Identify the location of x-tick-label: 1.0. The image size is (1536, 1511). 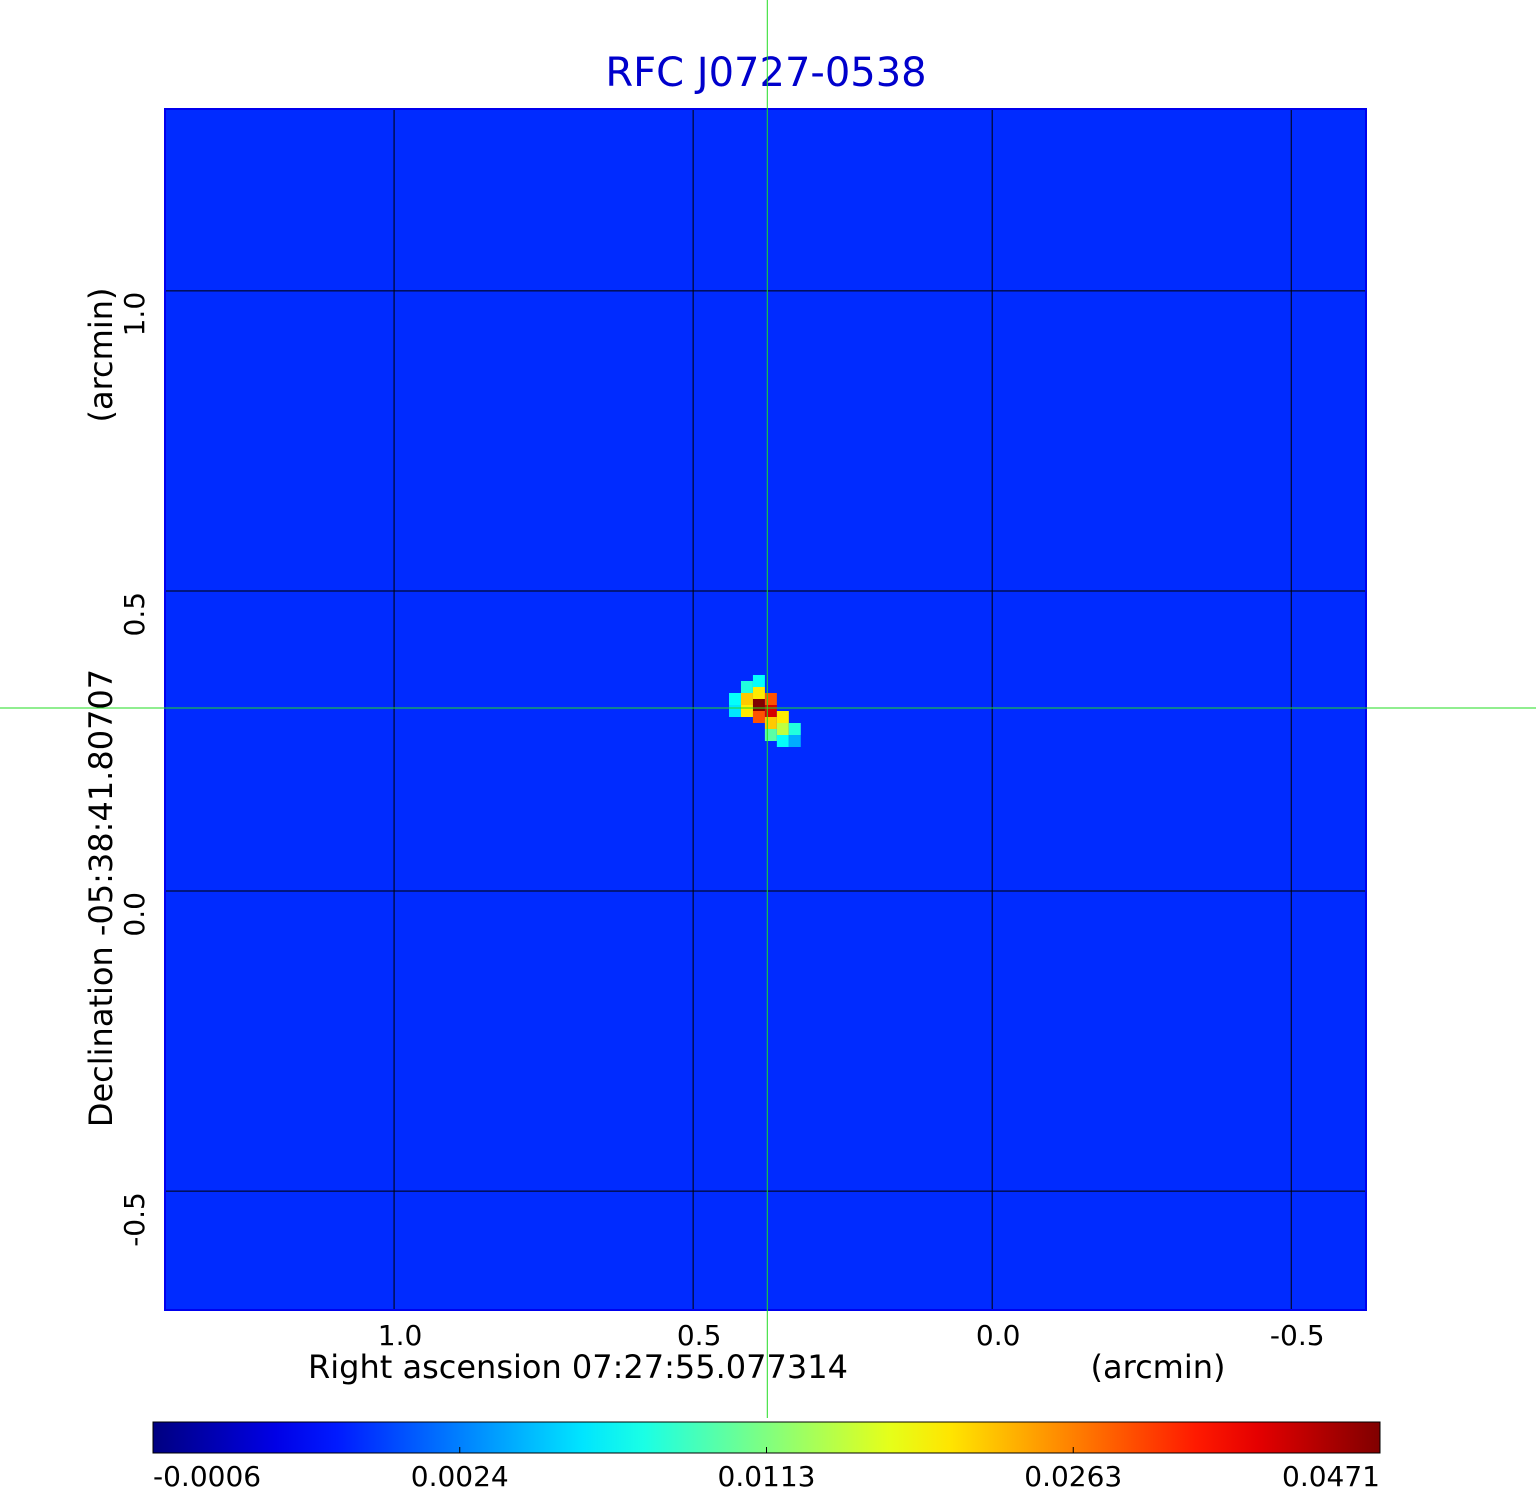
(400, 1335).